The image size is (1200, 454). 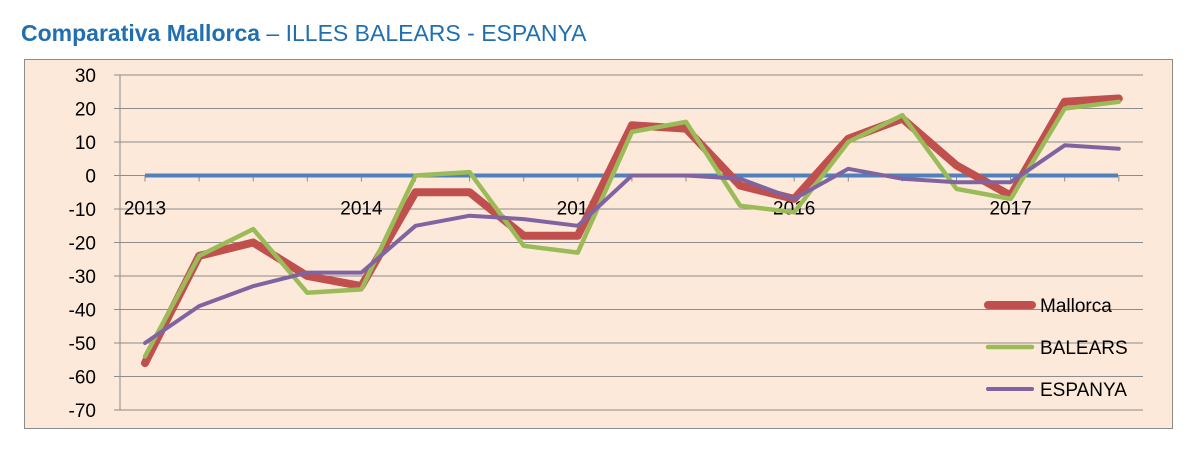 I want to click on y-tick-label: -60, so click(x=82, y=378).